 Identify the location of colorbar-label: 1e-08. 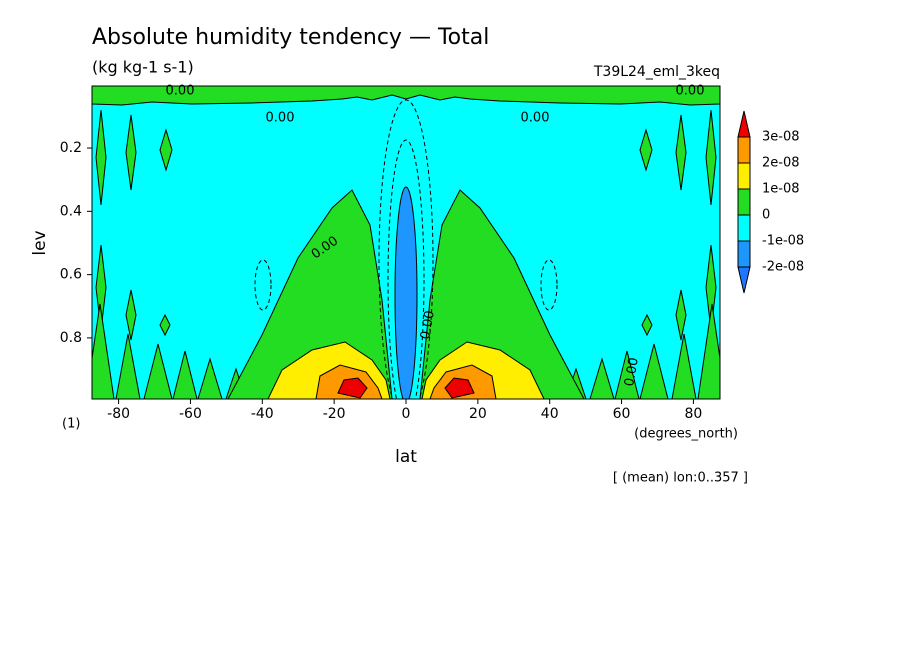
(781, 189).